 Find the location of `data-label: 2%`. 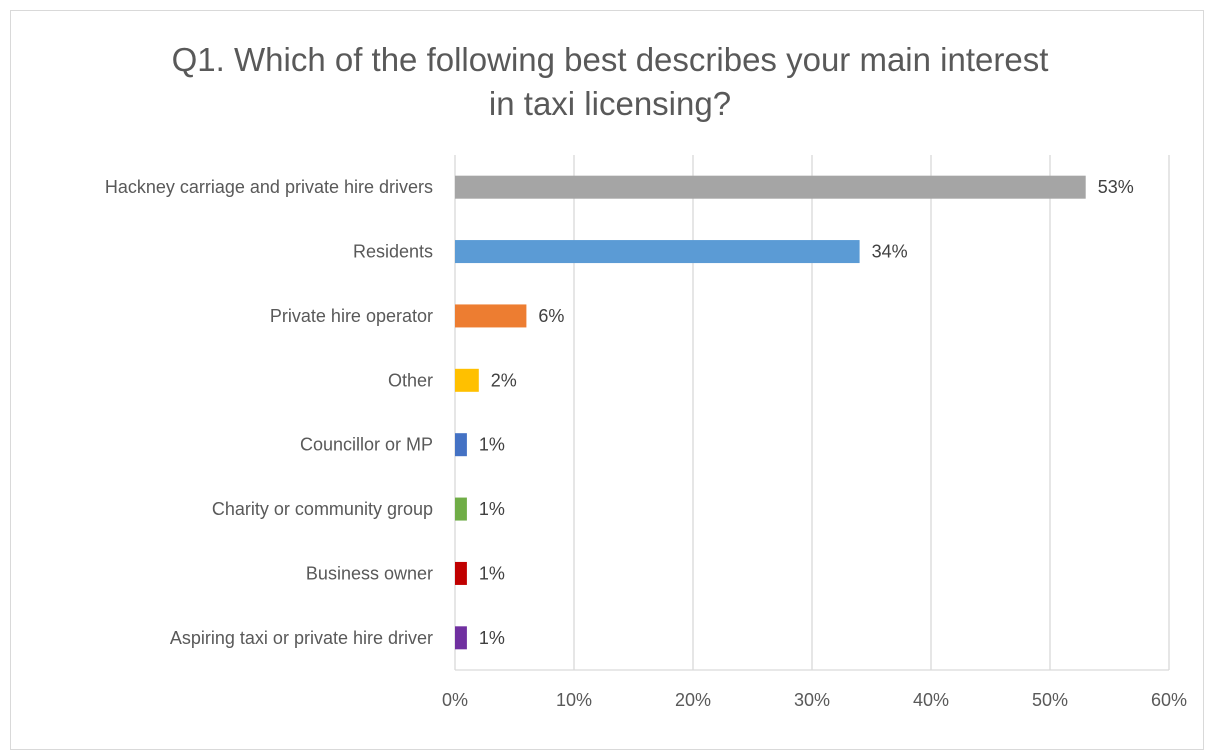

data-label: 2% is located at coordinates (504, 380).